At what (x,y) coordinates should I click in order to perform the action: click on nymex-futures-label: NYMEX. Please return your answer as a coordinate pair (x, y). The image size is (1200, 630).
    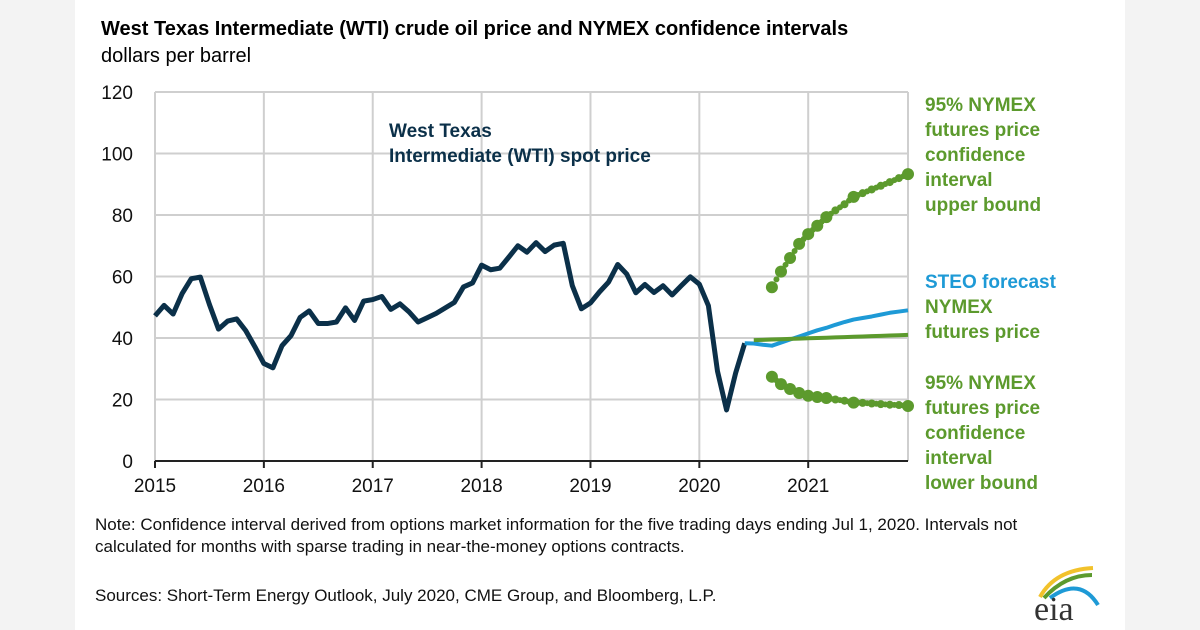
    Looking at the image, I should click on (959, 307).